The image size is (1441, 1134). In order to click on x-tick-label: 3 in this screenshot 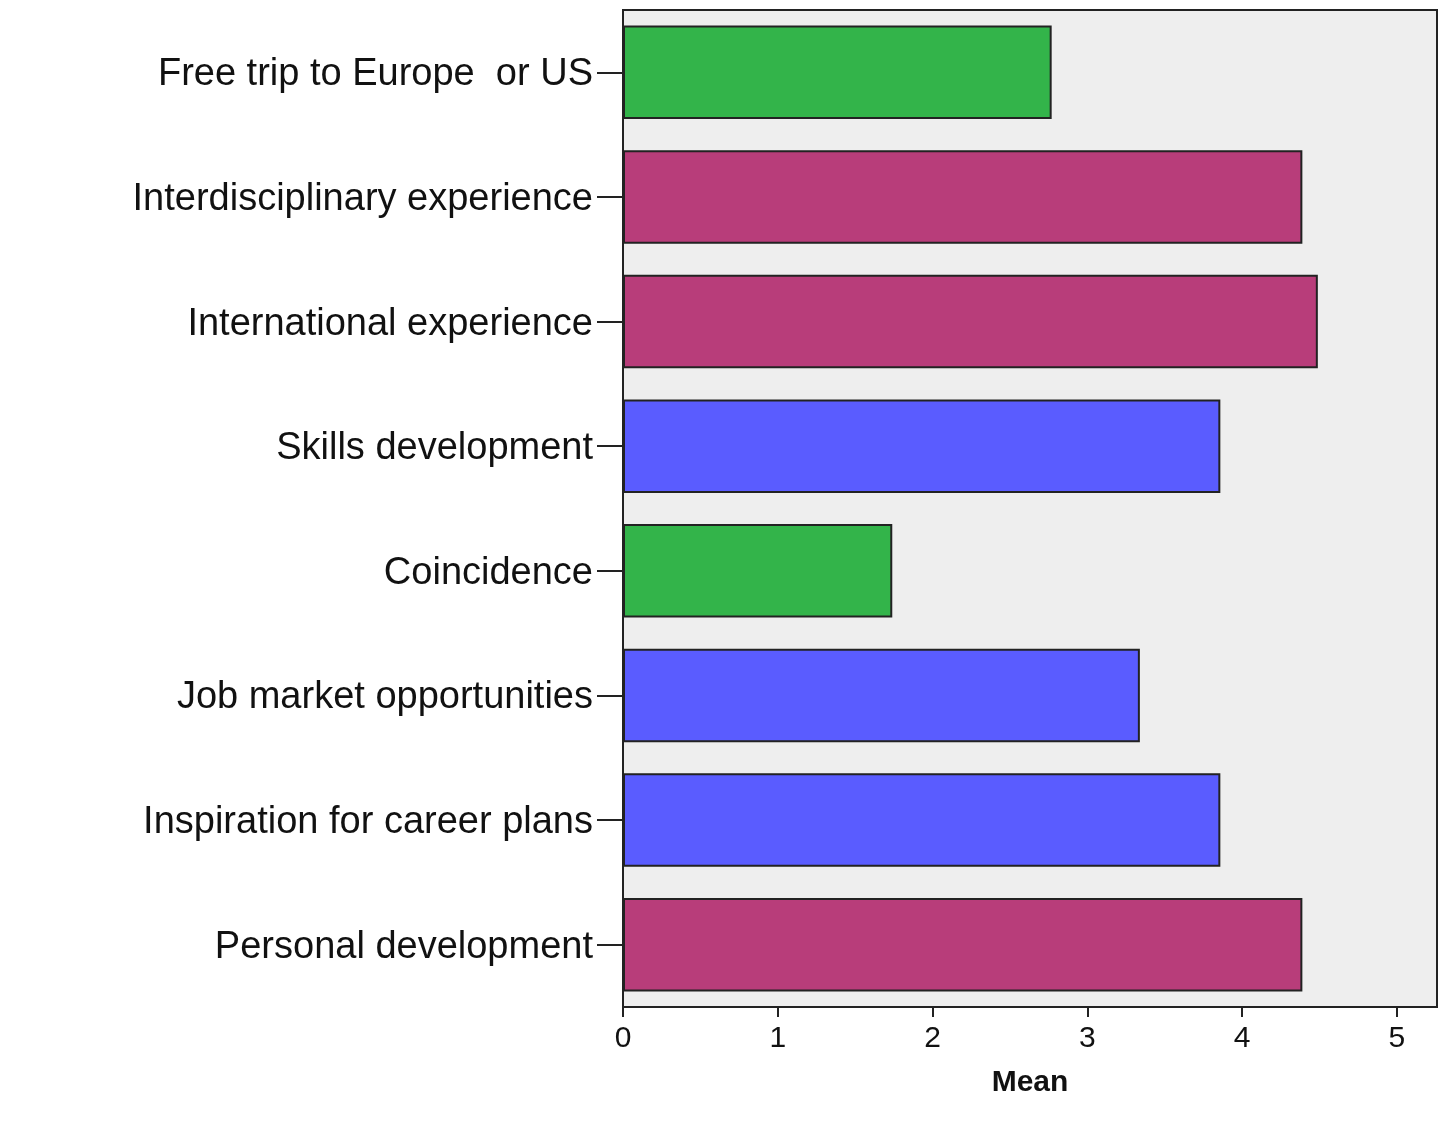, I will do `click(1087, 1036)`.